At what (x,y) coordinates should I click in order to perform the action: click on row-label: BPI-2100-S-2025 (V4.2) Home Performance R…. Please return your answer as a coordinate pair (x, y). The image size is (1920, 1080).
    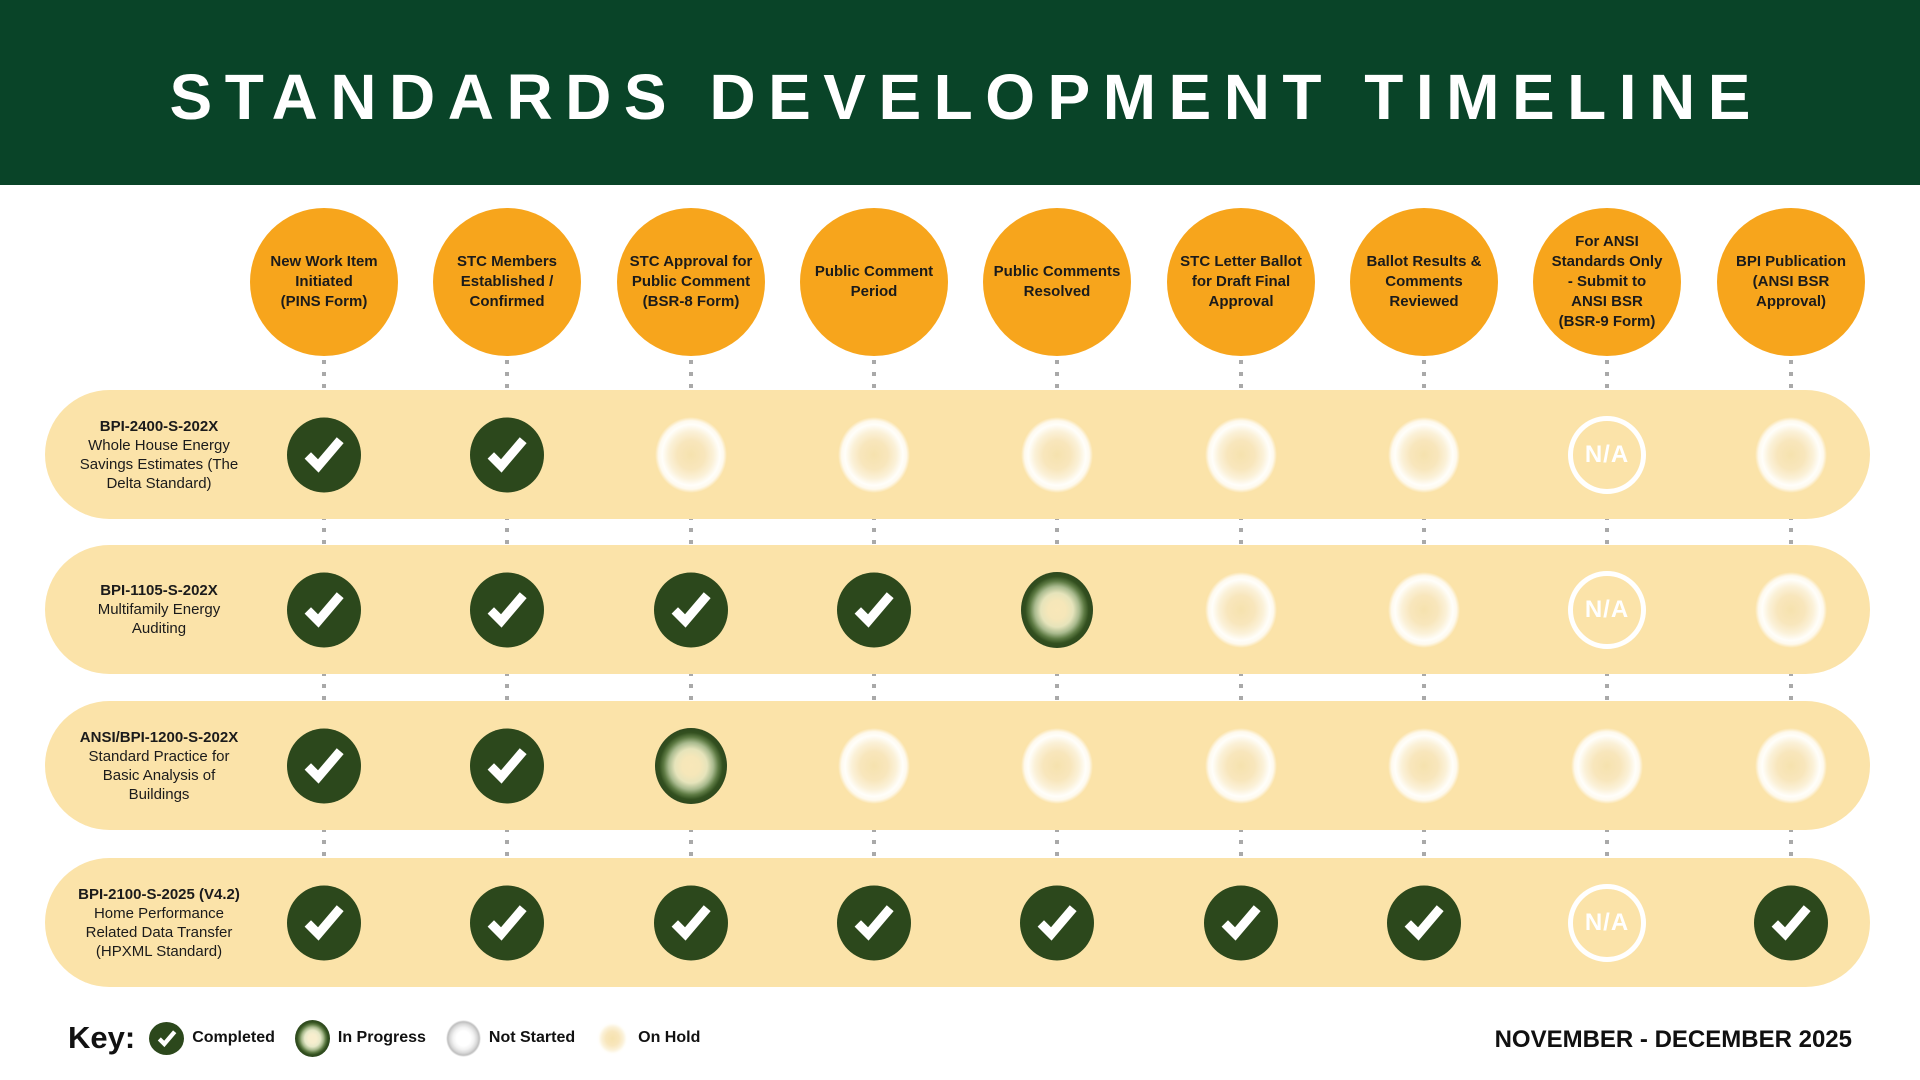
    Looking at the image, I should click on (159, 922).